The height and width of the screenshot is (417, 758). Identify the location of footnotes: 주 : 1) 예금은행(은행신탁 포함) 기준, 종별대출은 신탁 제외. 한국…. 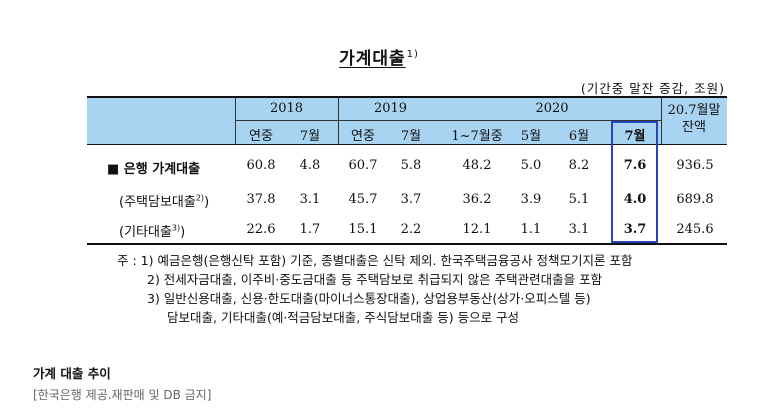
(374, 289).